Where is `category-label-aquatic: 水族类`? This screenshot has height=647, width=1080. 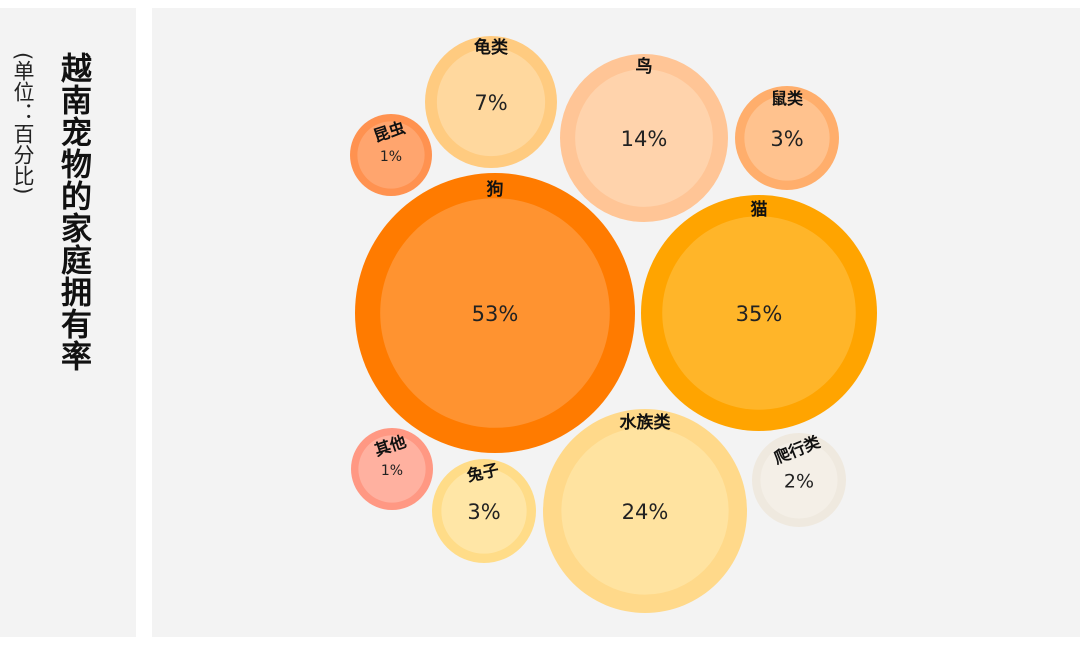
category-label-aquatic: 水族类 is located at coordinates (646, 422).